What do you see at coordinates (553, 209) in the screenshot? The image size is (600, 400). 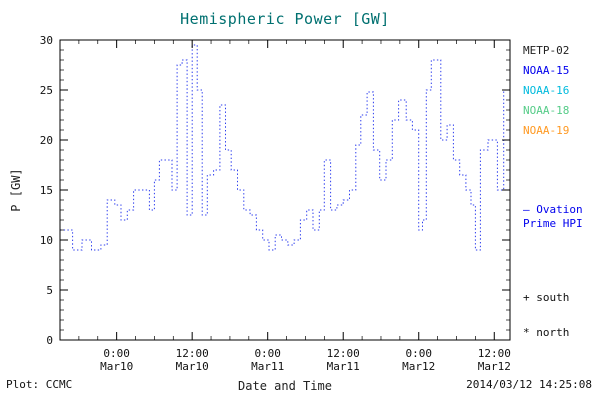 I see `ovation-legend-line1: — Ovation` at bounding box center [553, 209].